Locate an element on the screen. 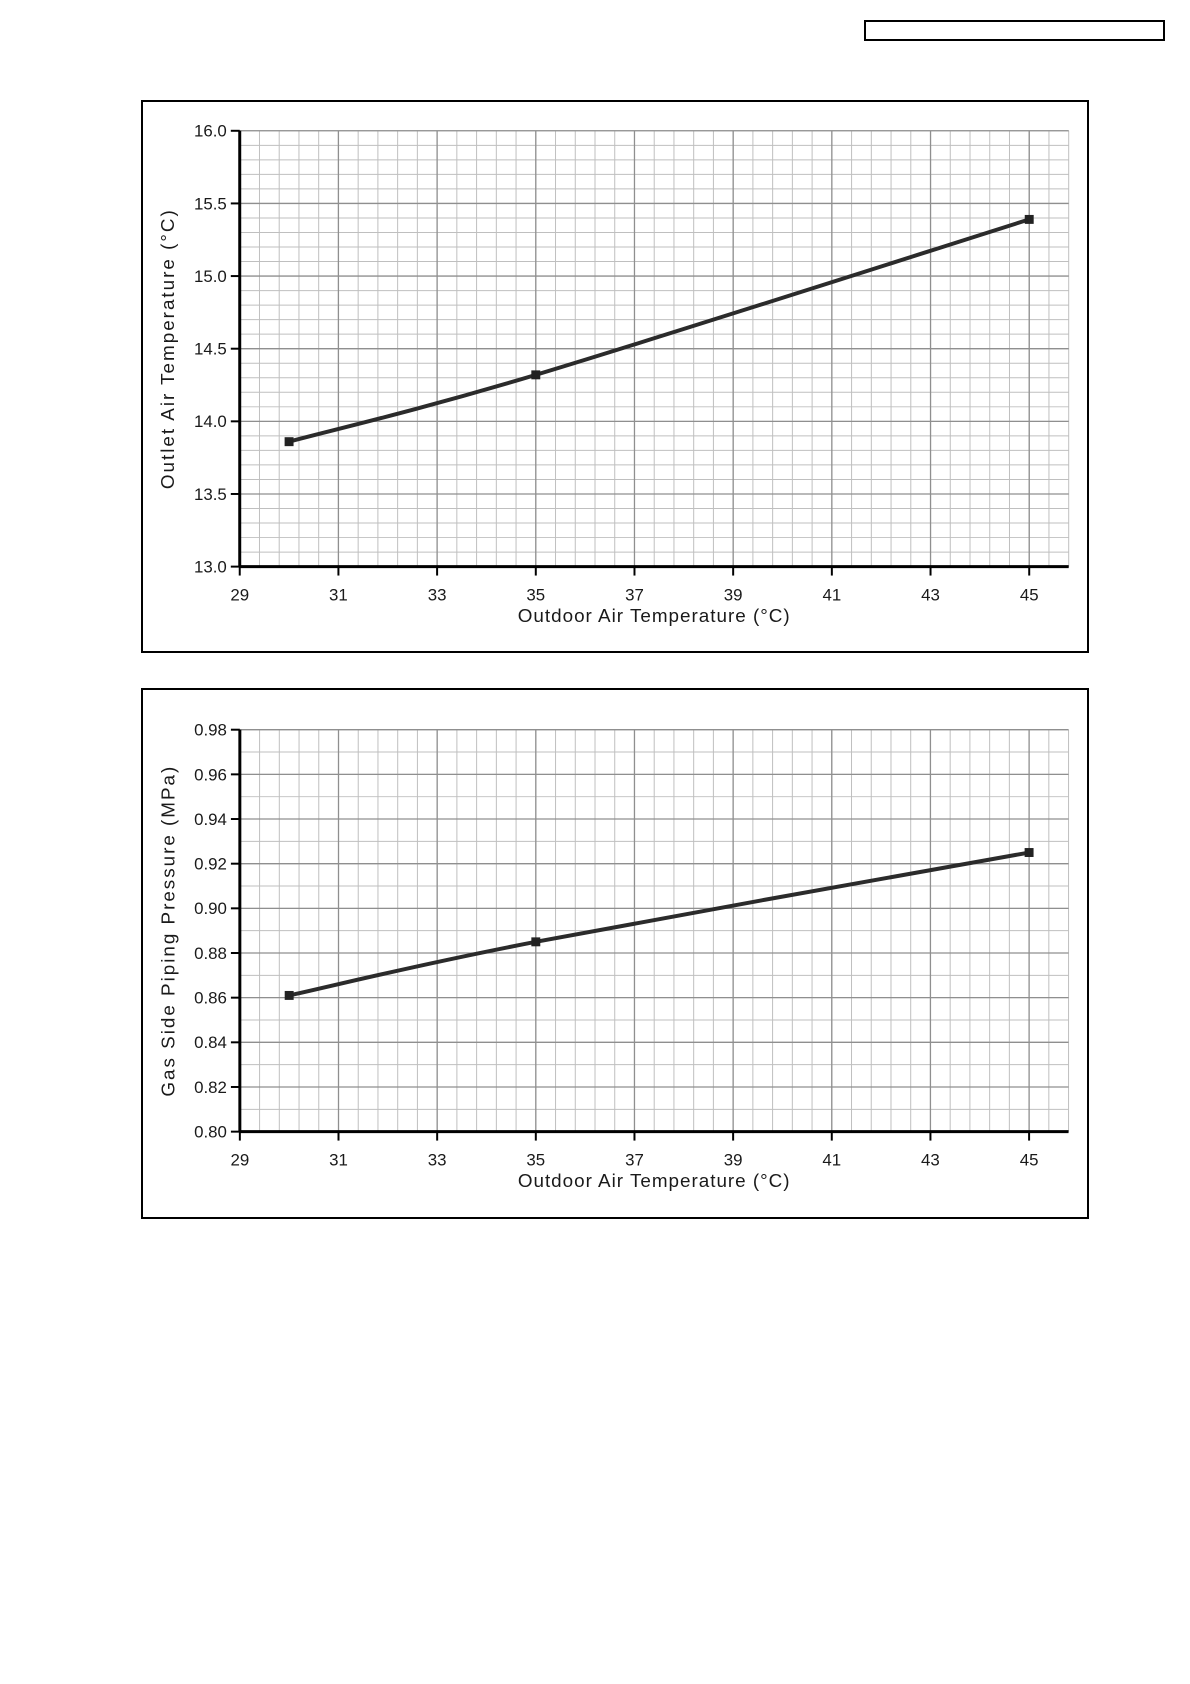  outlet-air-temperature-line is located at coordinates (659, 330).